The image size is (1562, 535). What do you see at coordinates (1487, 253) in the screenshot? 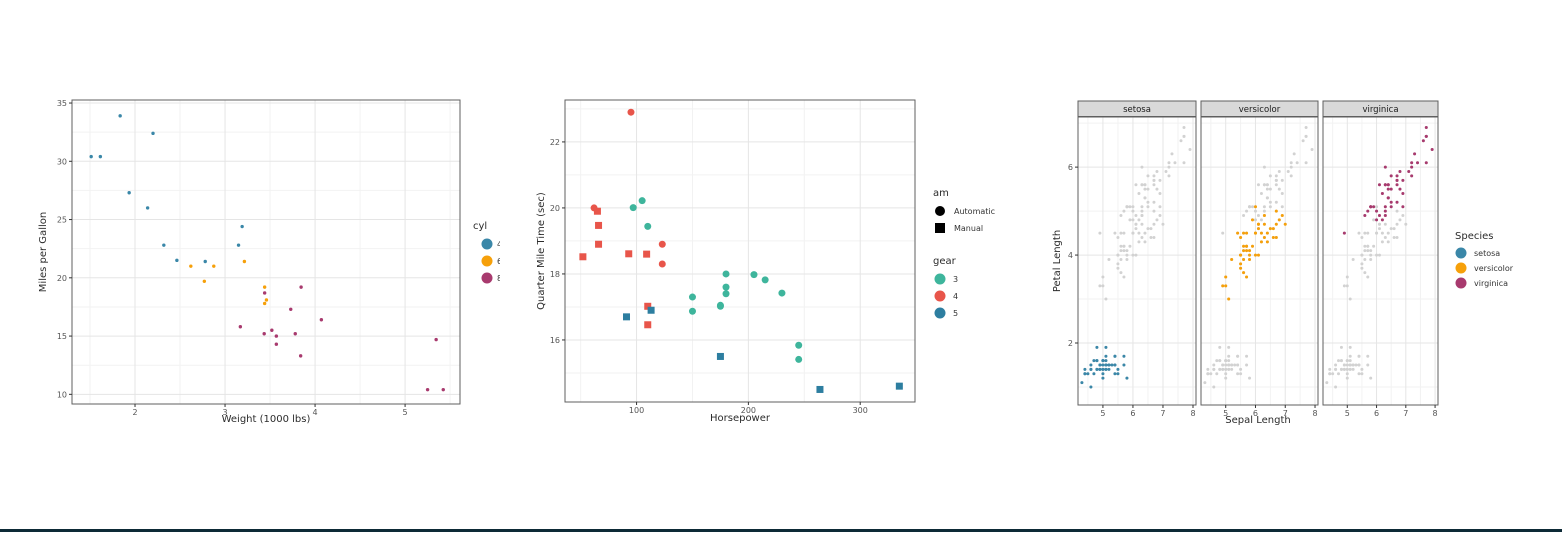
I see `legend-entry-label: setosa` at bounding box center [1487, 253].